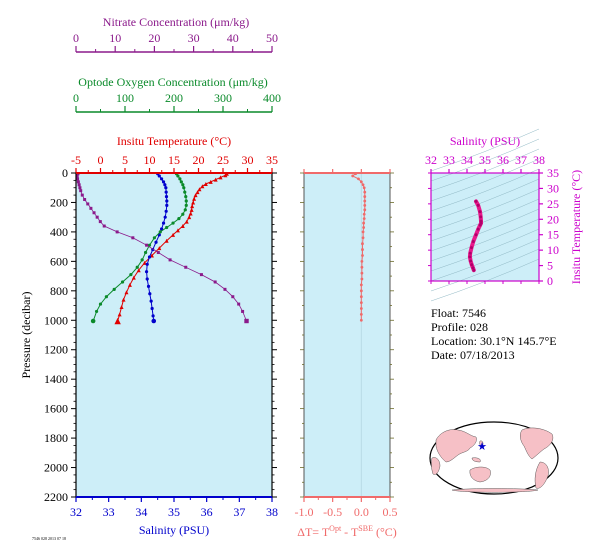  Describe the element at coordinates (539, 160) in the screenshot. I see `ts-xtick-label: 38` at that location.